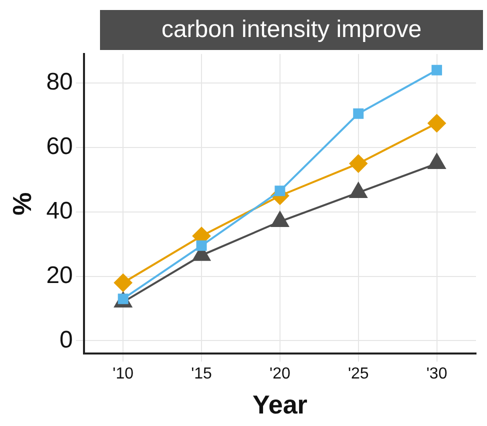  What do you see at coordinates (66, 340) in the screenshot?
I see `y-tick-label: 0` at bounding box center [66, 340].